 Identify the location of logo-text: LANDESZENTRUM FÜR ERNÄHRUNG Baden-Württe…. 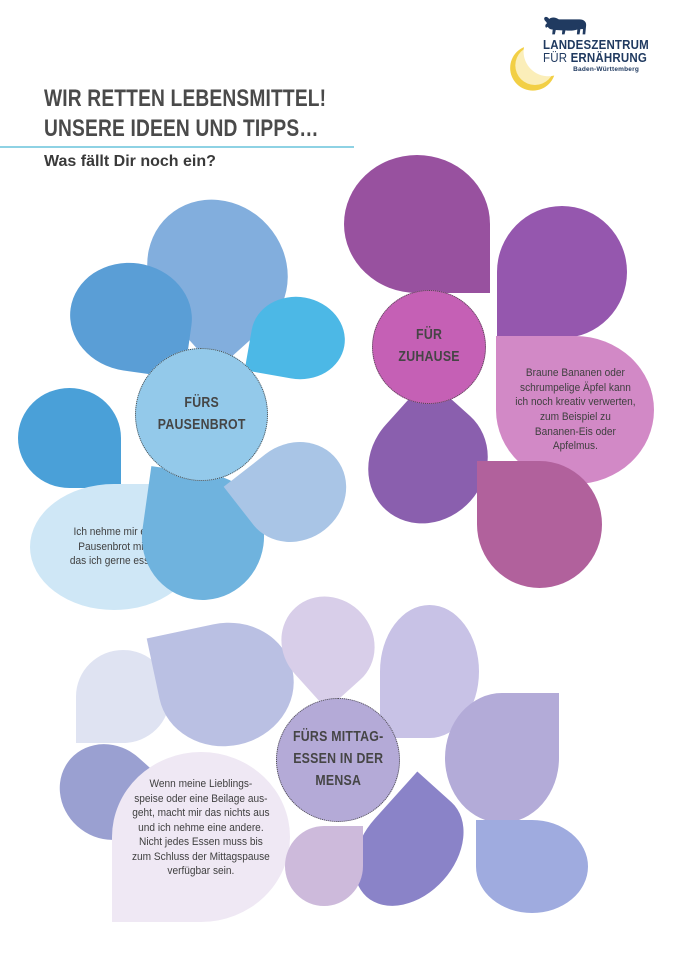
(596, 55).